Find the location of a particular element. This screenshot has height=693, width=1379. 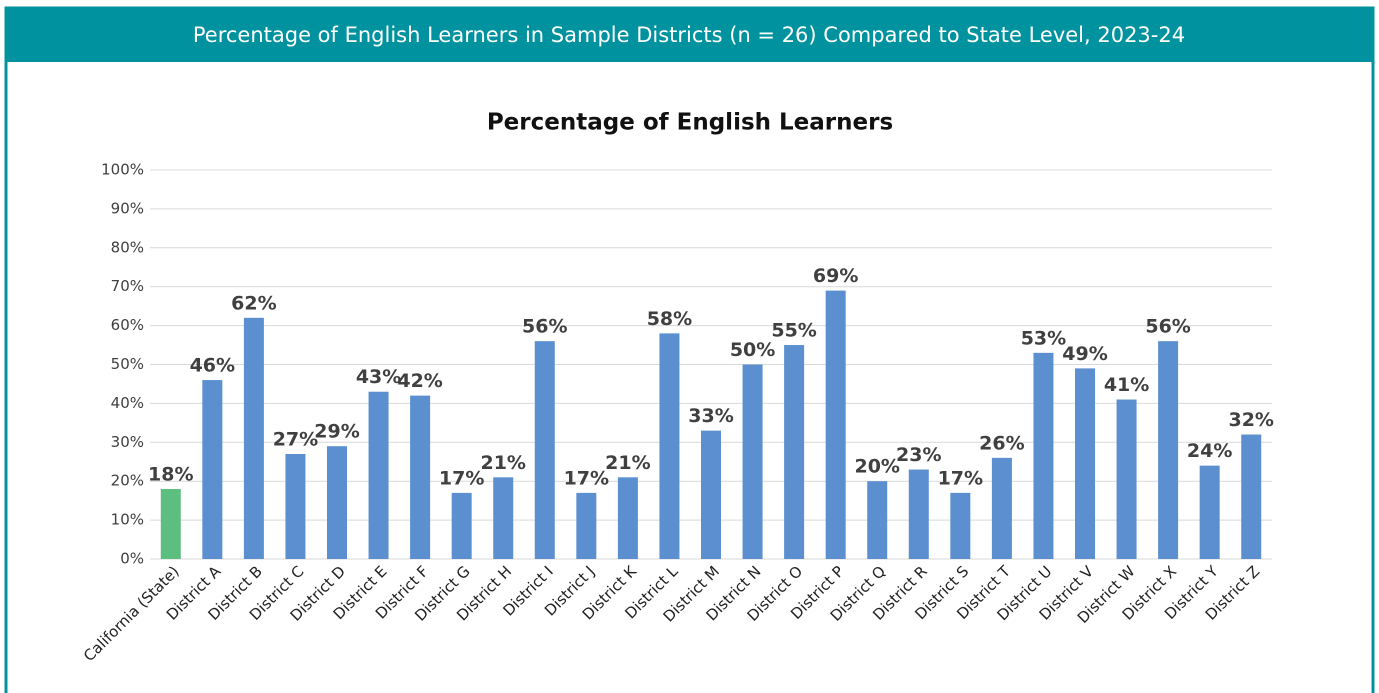

data-label: 69% is located at coordinates (835, 276).